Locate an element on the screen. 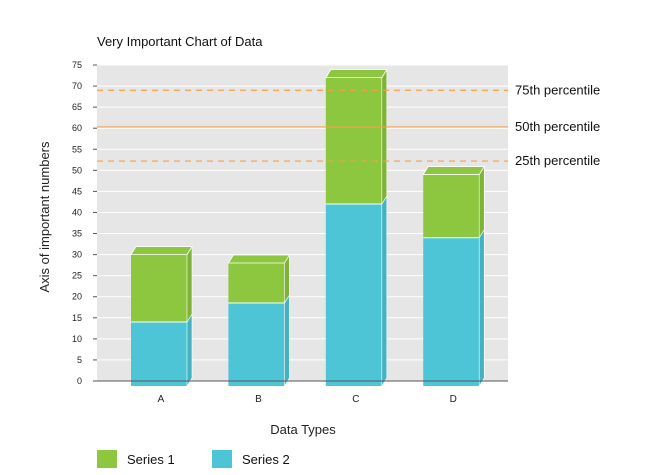  y-tick-label: 20 is located at coordinates (77, 297).